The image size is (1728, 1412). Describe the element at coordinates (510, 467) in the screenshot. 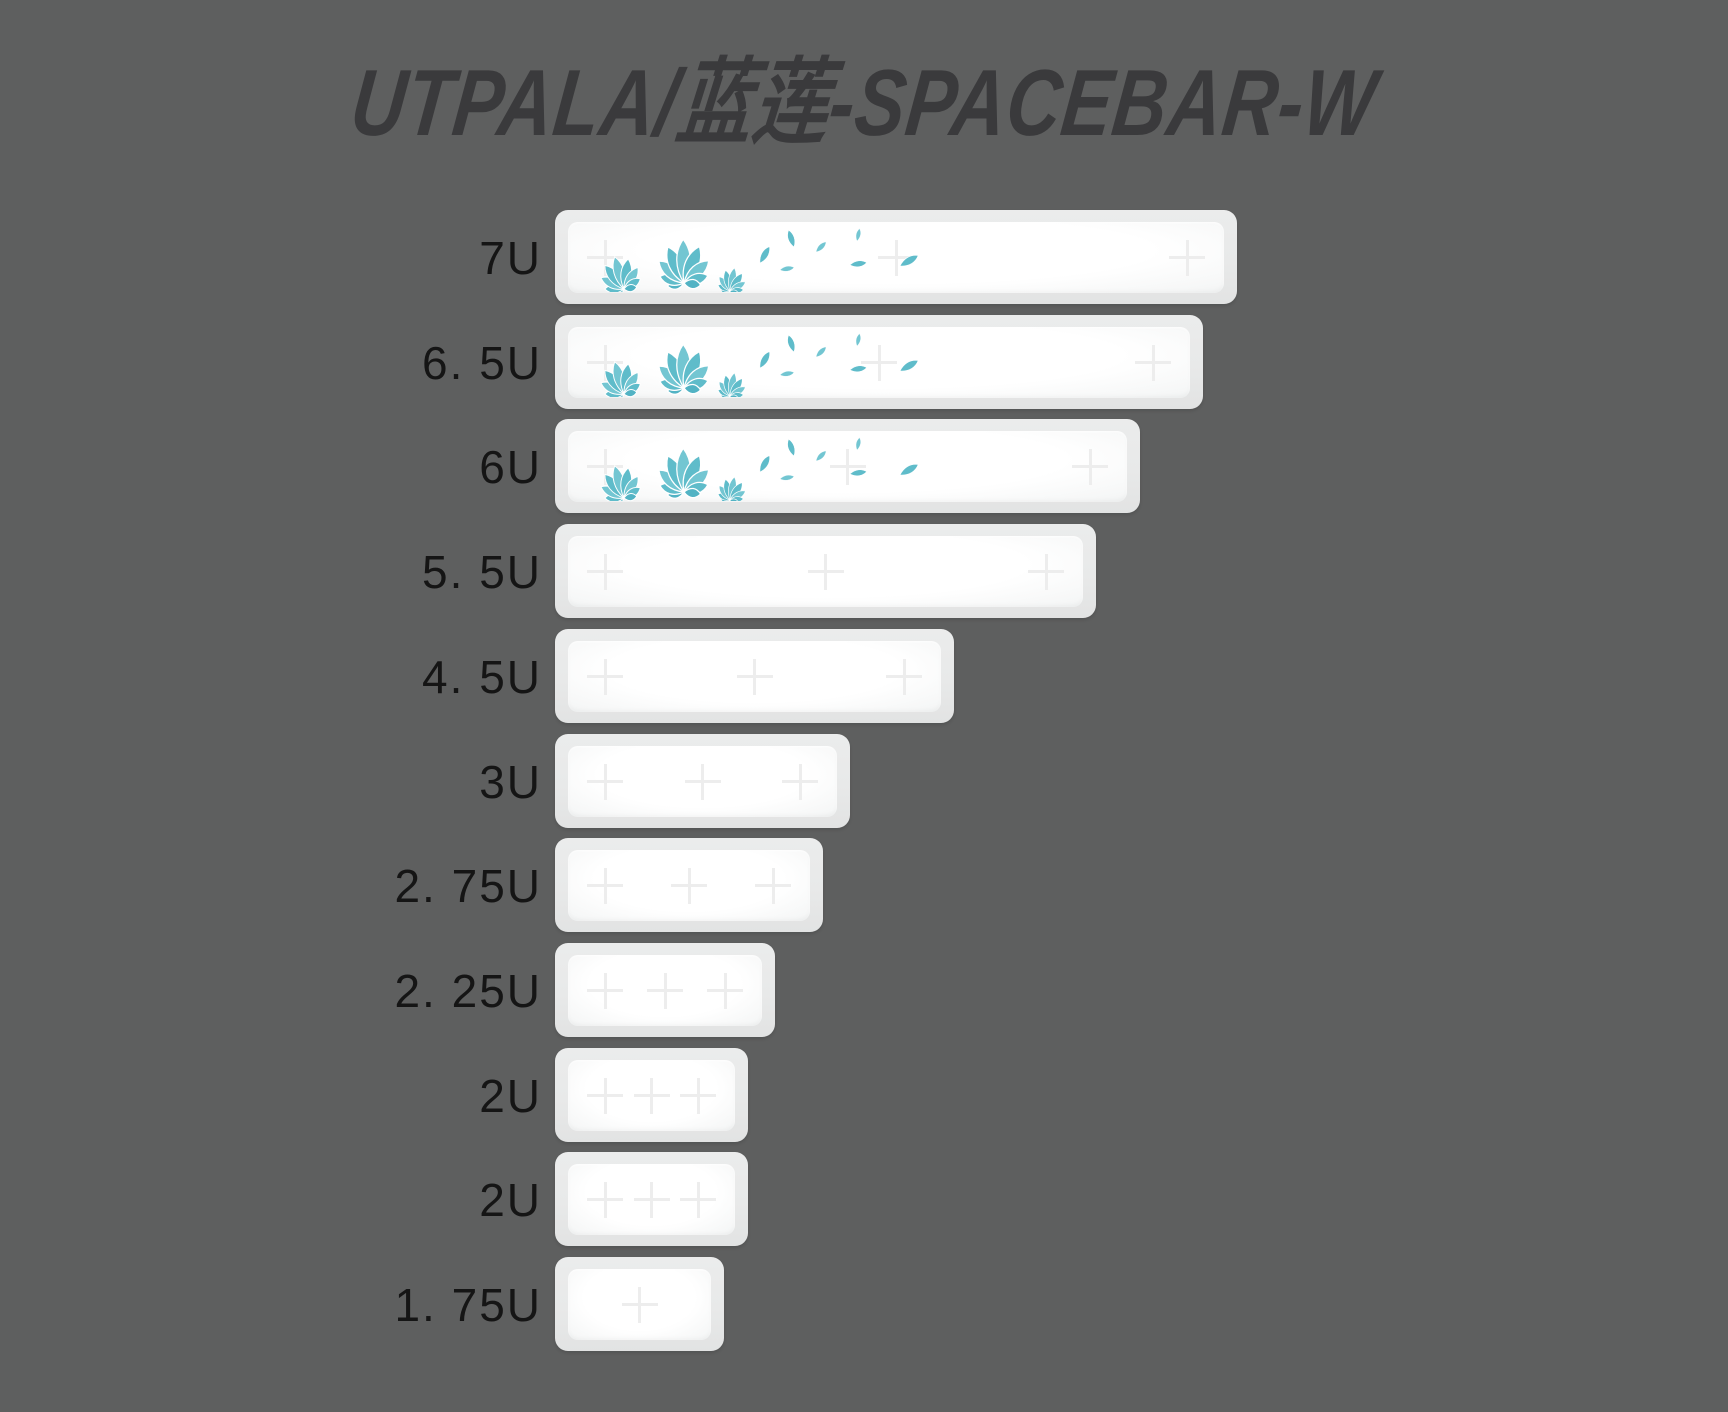

I see `size-label: 6U` at that location.